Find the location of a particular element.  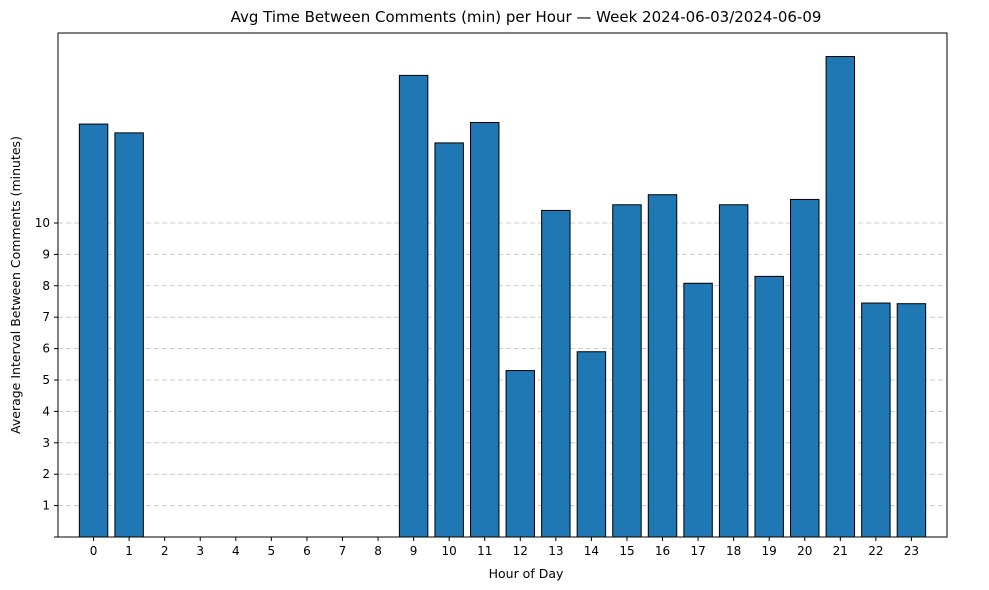

y-tick-label: 7 is located at coordinates (46, 317).